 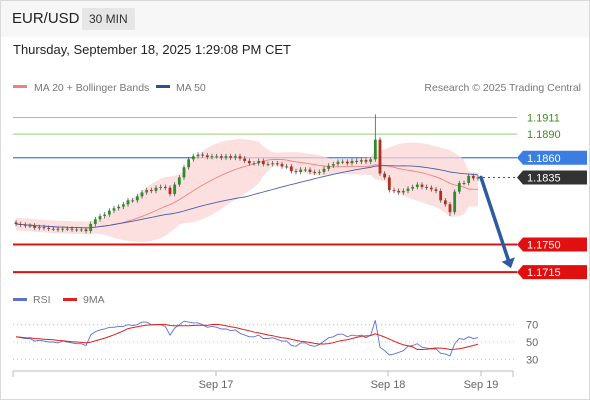 I want to click on time-tick-label: Sep 18, so click(x=388, y=385).